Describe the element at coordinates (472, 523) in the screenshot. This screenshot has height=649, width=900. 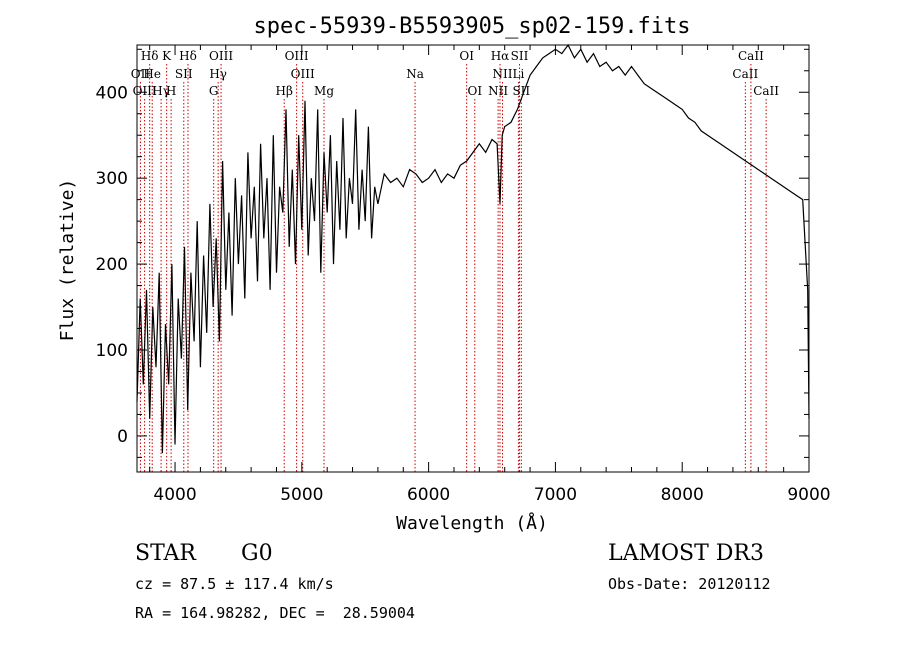
I see `x-axis-label: Wavelength (Å)` at that location.